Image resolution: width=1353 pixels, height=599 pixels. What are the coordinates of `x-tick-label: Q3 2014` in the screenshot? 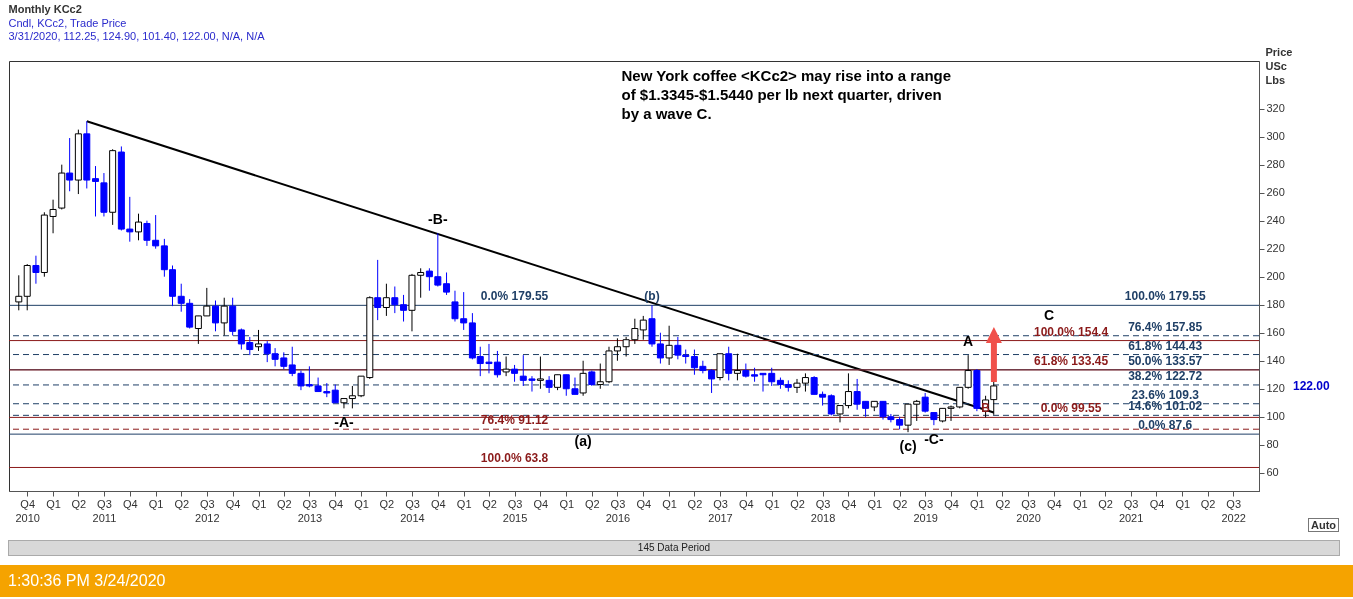 It's located at (412, 510).